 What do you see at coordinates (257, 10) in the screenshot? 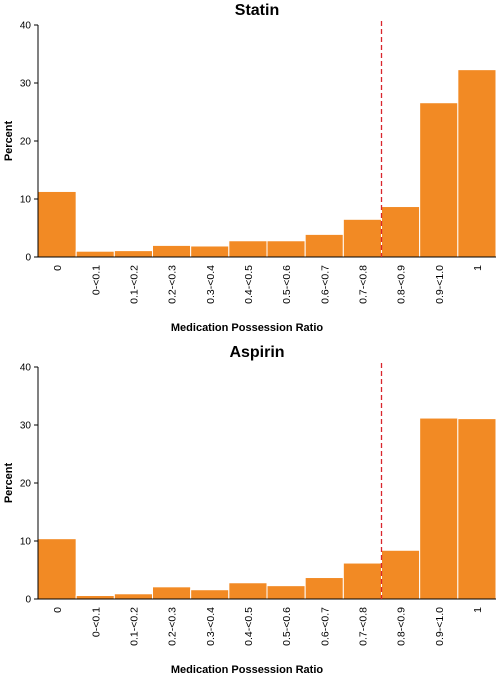
I see `chart-title: Statin` at bounding box center [257, 10].